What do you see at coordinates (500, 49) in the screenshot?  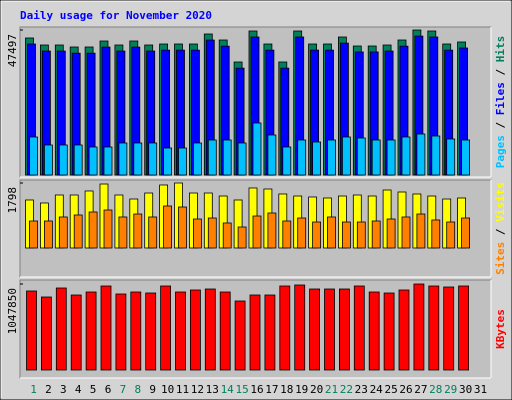 I see `legend-entry: Hits` at bounding box center [500, 49].